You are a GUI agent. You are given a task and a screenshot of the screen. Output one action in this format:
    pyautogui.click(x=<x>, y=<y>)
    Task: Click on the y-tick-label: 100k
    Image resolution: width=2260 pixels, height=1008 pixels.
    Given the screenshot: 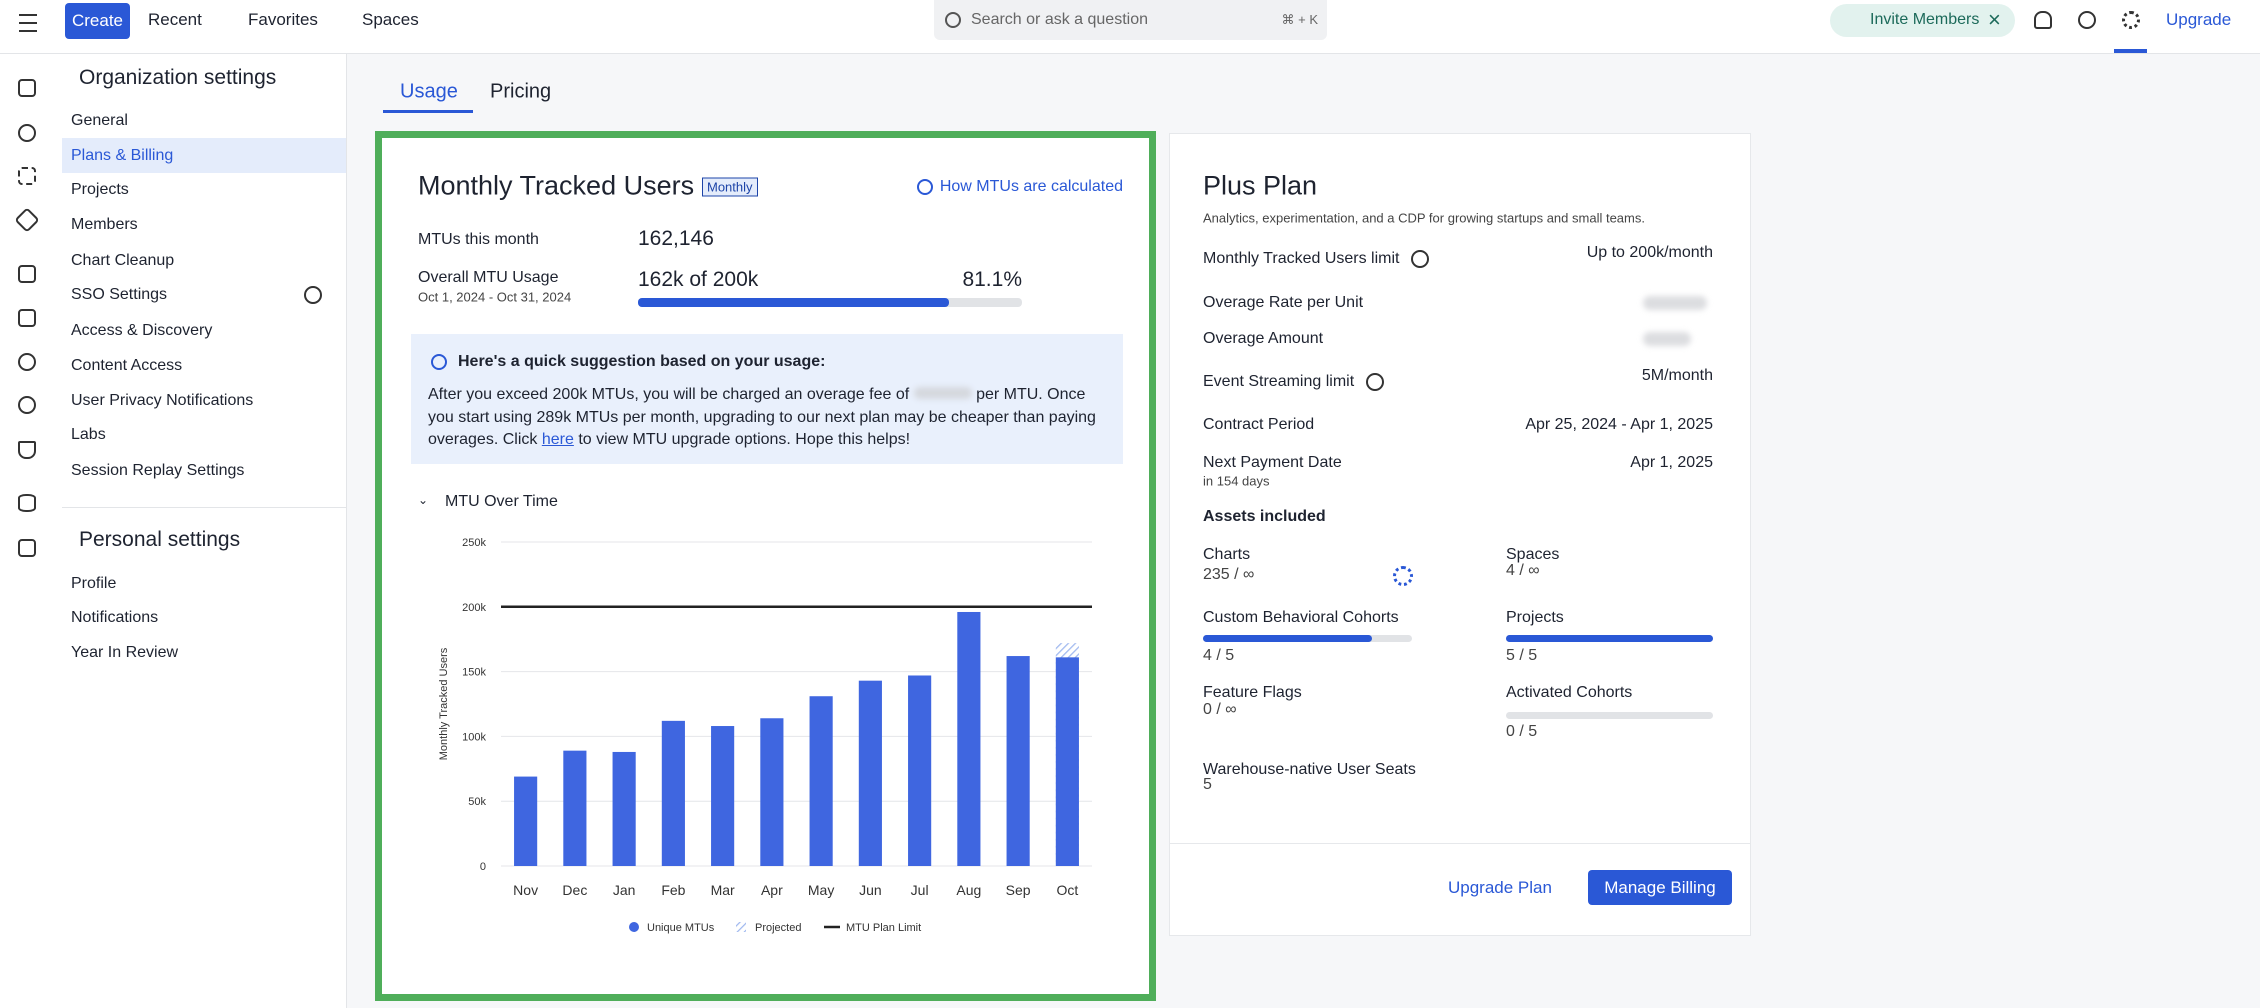 What is the action you would take?
    pyautogui.click(x=474, y=737)
    